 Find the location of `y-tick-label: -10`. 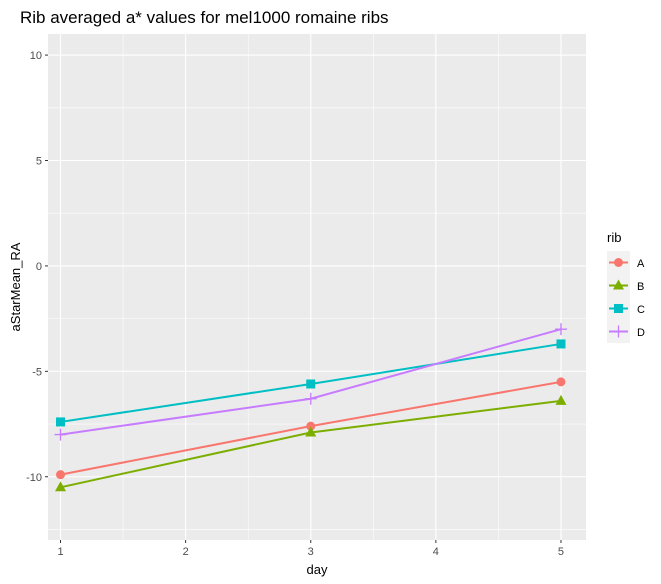

y-tick-label: -10 is located at coordinates (34, 478).